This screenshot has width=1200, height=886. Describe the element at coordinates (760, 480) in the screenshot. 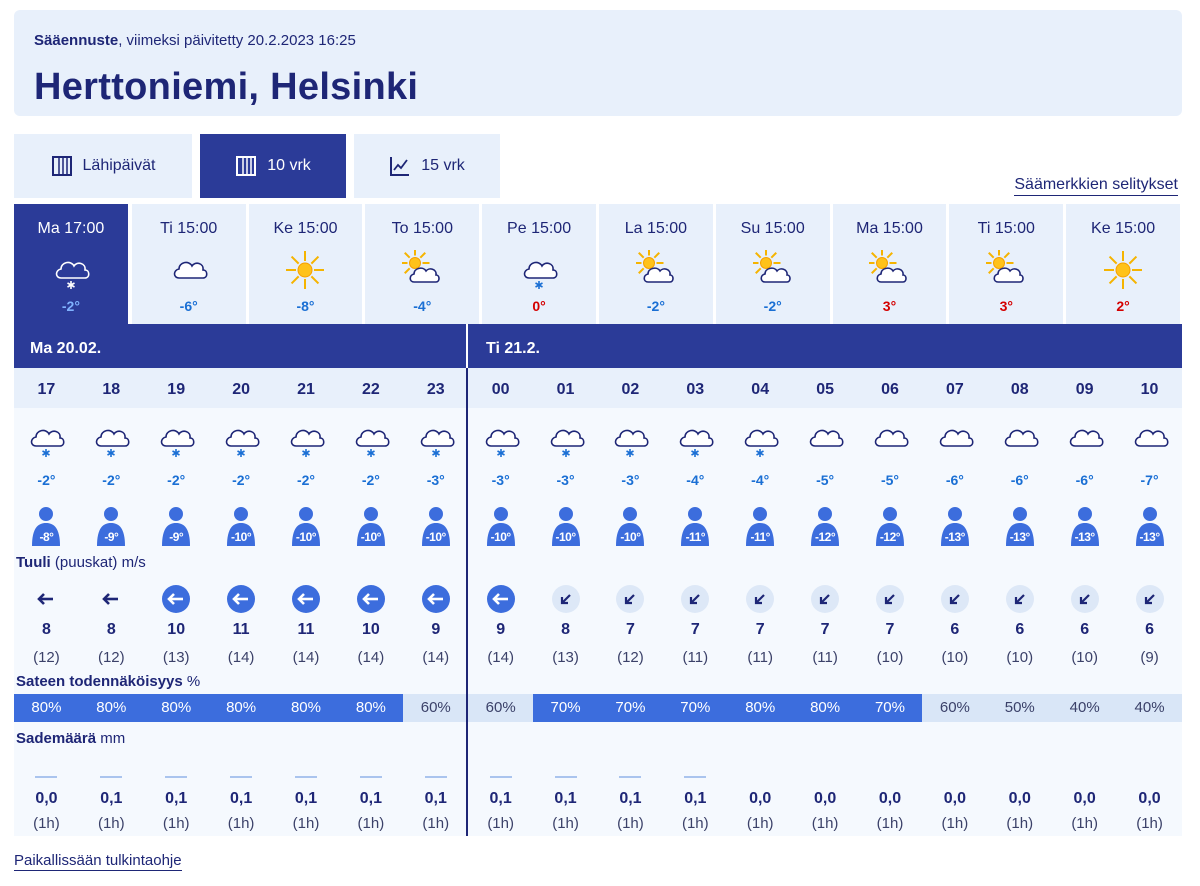

I see `temperature-value: -4°` at that location.